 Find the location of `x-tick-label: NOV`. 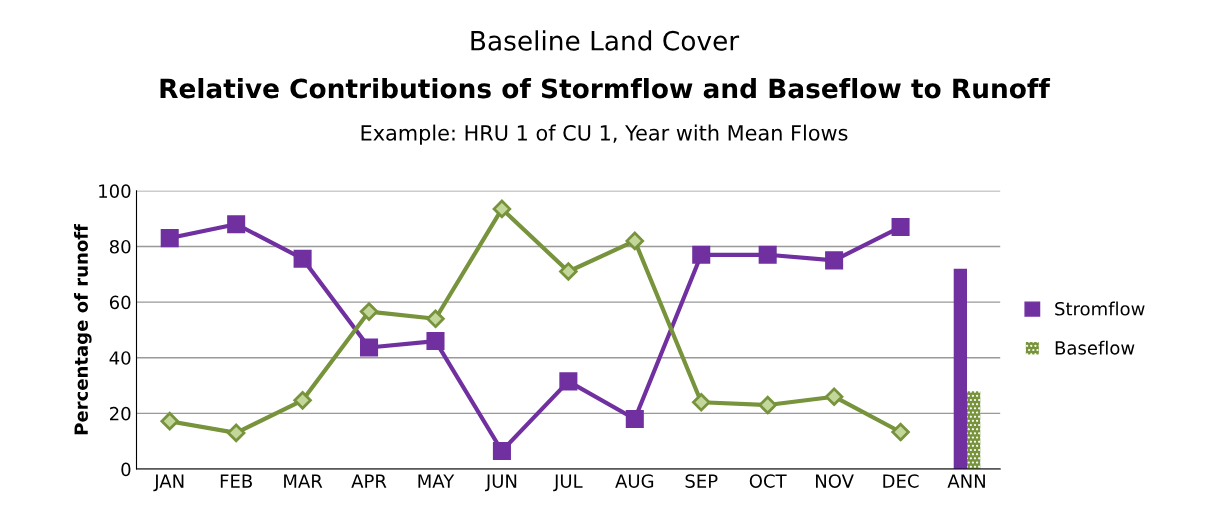

x-tick-label: NOV is located at coordinates (835, 481).